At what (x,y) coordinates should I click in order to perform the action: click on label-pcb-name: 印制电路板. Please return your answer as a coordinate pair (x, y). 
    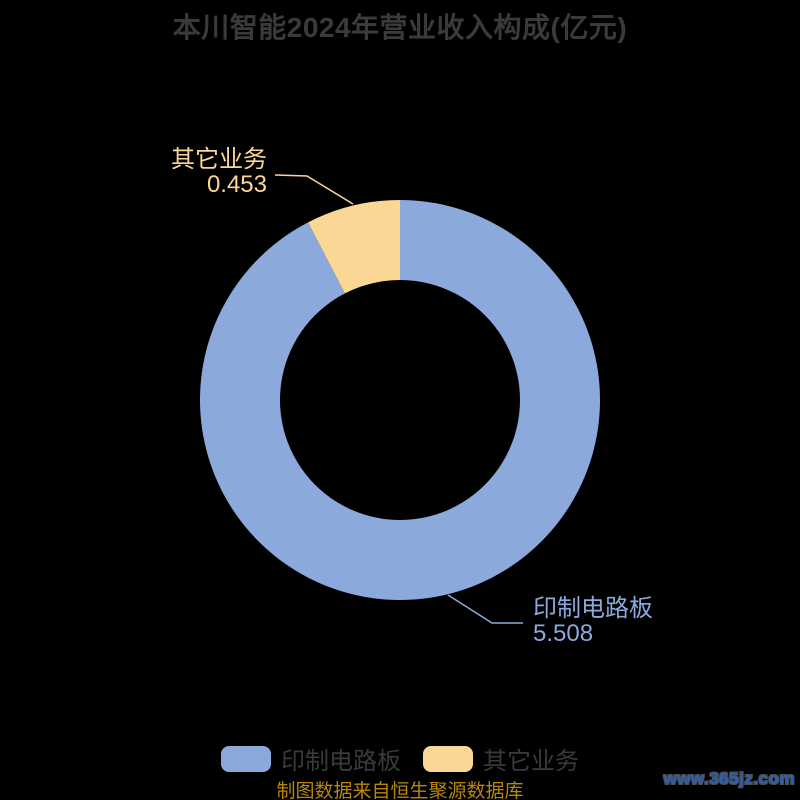
    Looking at the image, I should click on (593, 608).